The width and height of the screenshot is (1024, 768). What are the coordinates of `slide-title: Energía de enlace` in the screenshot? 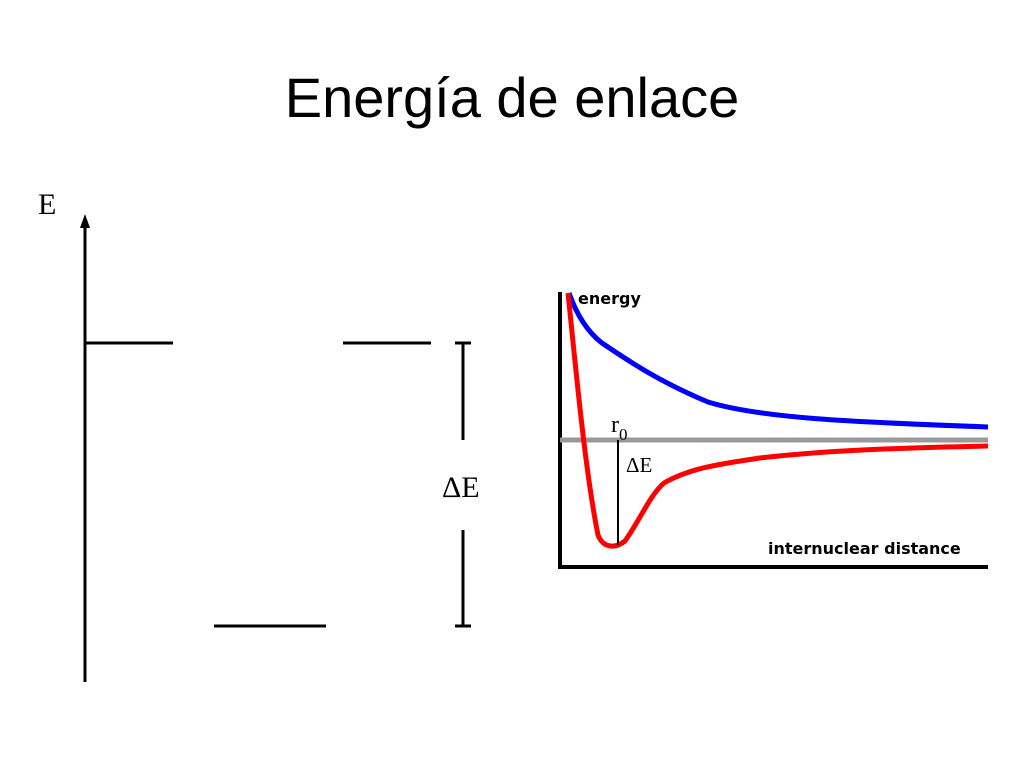 It's located at (512, 97).